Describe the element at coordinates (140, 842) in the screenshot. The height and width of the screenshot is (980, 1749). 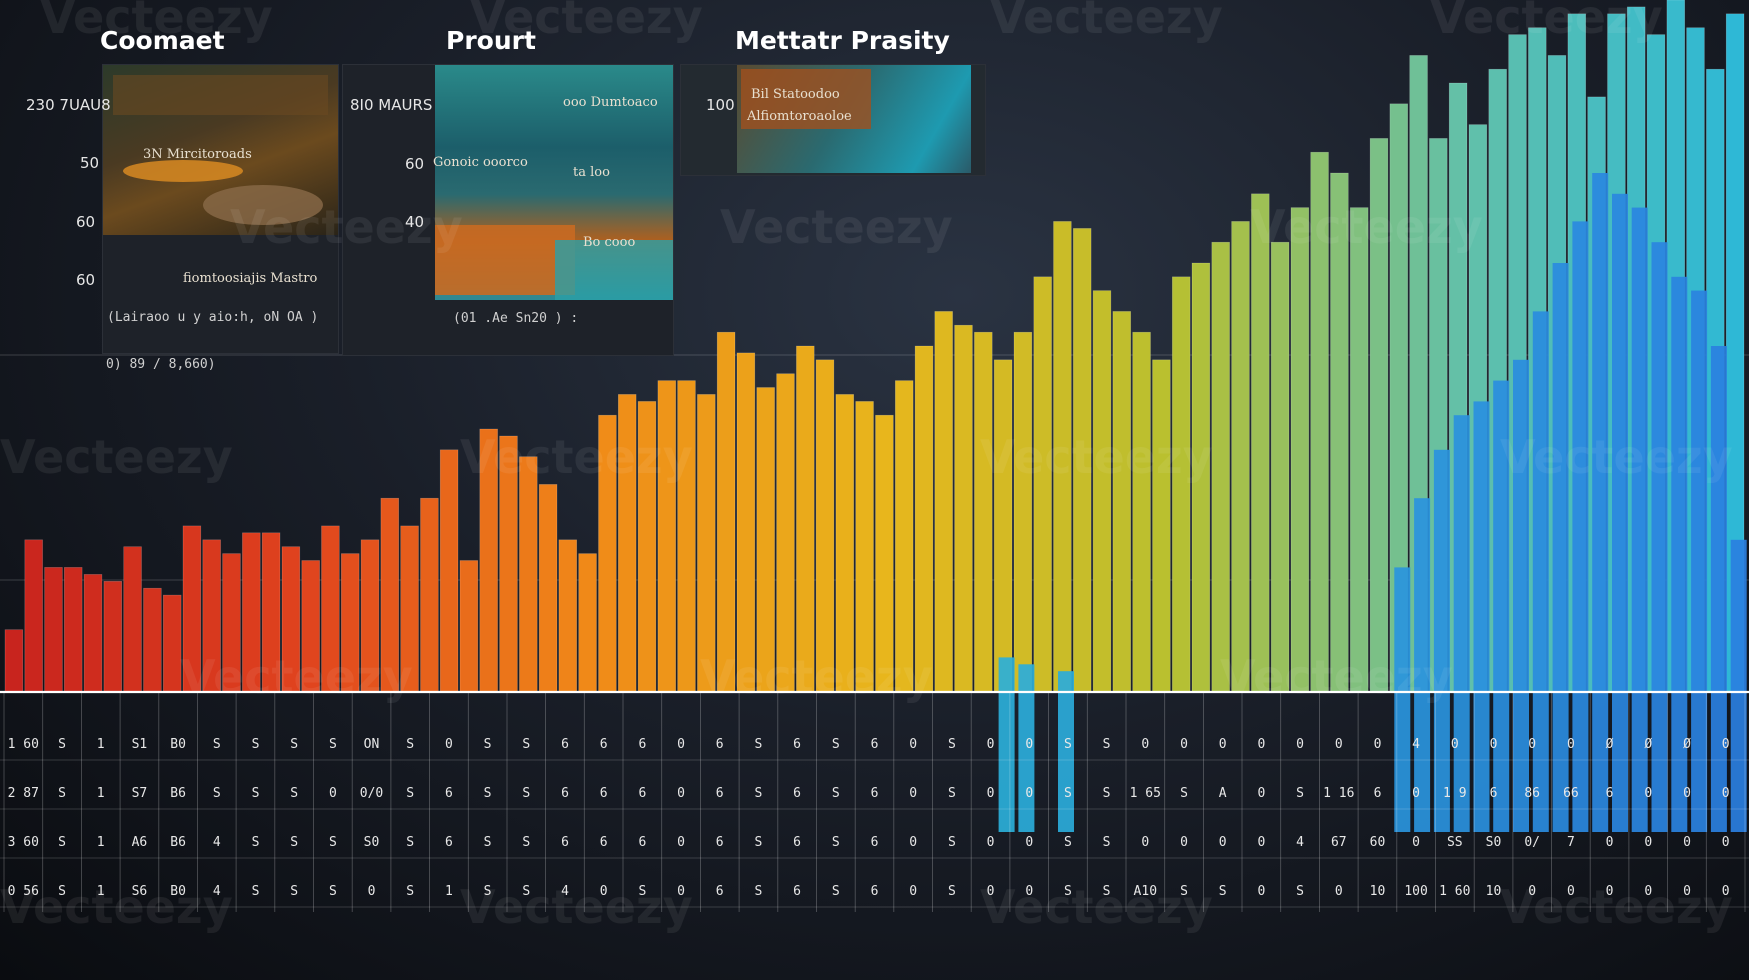
I see `table-cell: A6` at that location.